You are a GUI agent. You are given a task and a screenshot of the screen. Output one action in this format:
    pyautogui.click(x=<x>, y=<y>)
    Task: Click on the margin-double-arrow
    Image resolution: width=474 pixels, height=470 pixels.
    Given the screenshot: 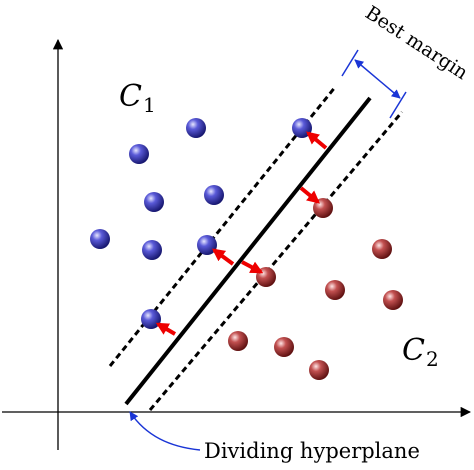 What is the action you would take?
    pyautogui.click(x=377, y=79)
    